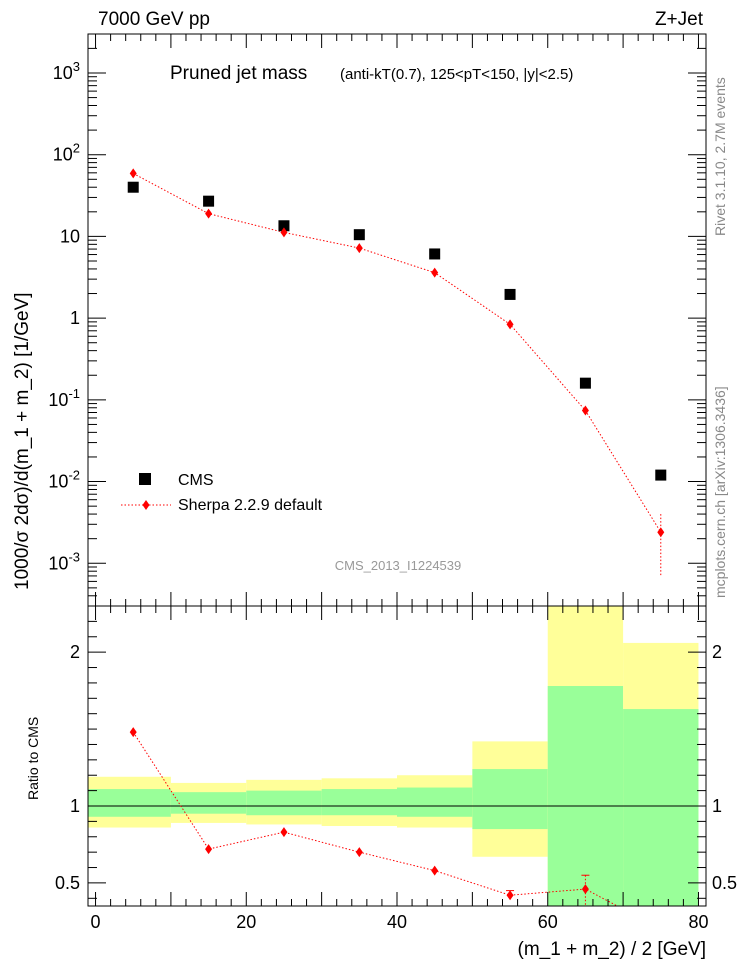 The image size is (746, 972). What do you see at coordinates (548, 922) in the screenshot?
I see `x-tick-label: 60` at bounding box center [548, 922].